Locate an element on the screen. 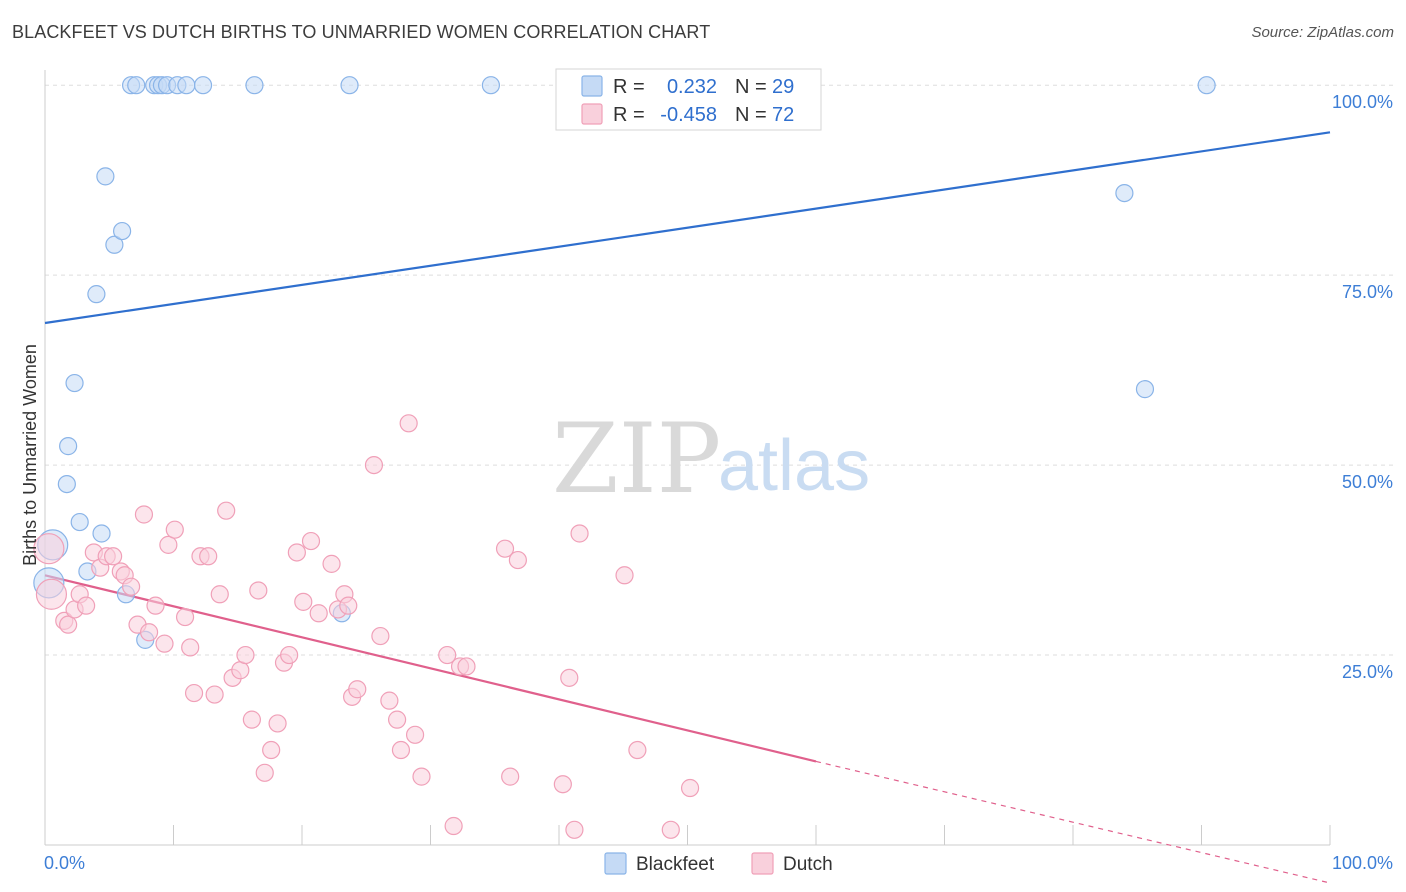 The image size is (1406, 892). y-tick-label-50: 50.0% is located at coordinates (1367, 482).